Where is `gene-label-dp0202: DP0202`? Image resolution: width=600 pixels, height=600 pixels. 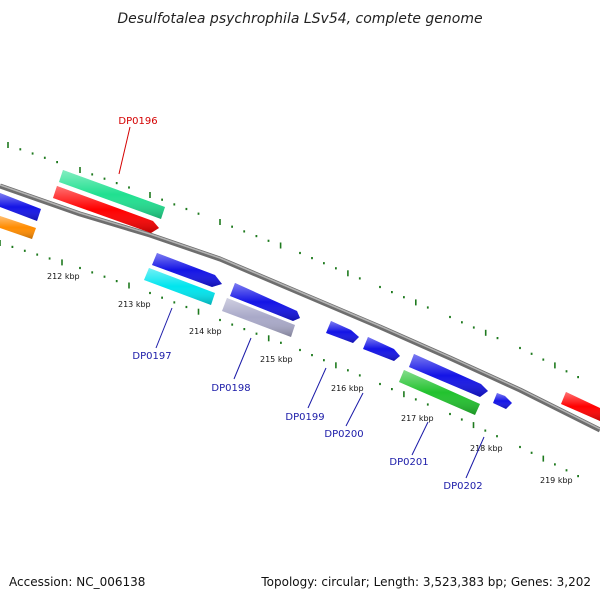
gene-label-dp0202: DP0202 is located at coordinates (462, 486).